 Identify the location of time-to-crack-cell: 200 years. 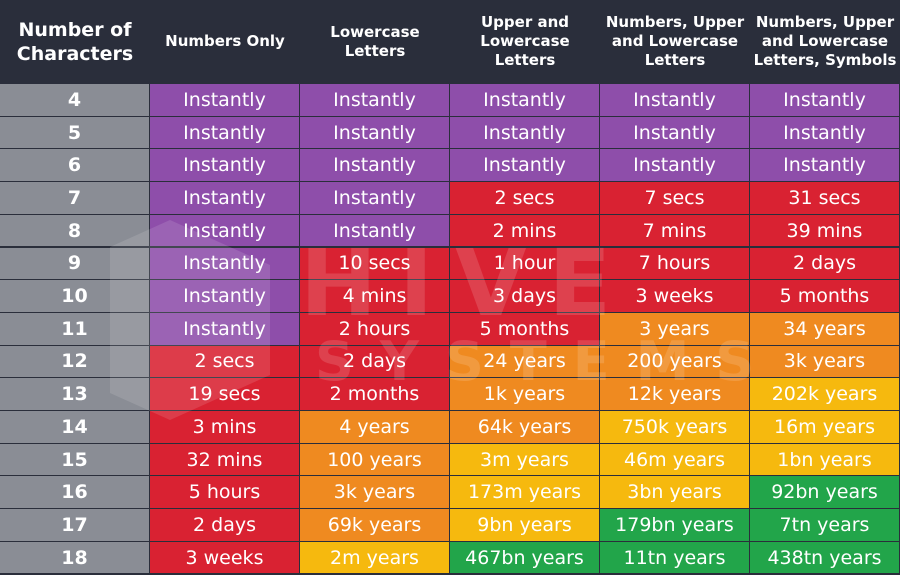
(674, 361).